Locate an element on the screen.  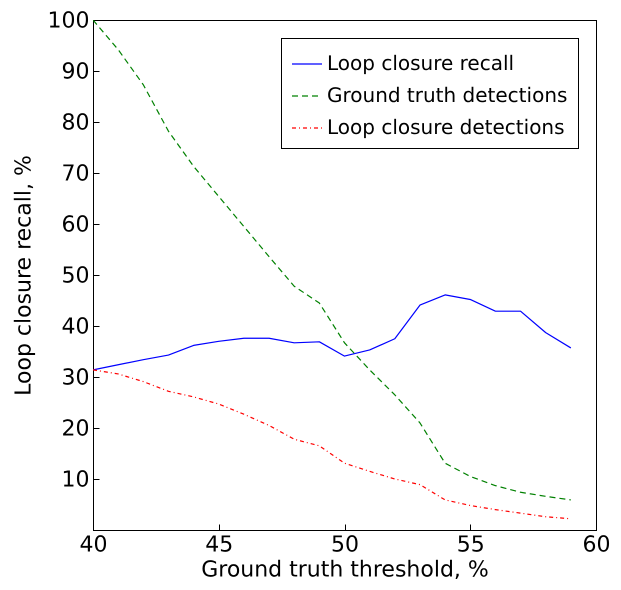
y-tick-label: 20 is located at coordinates (76, 429).